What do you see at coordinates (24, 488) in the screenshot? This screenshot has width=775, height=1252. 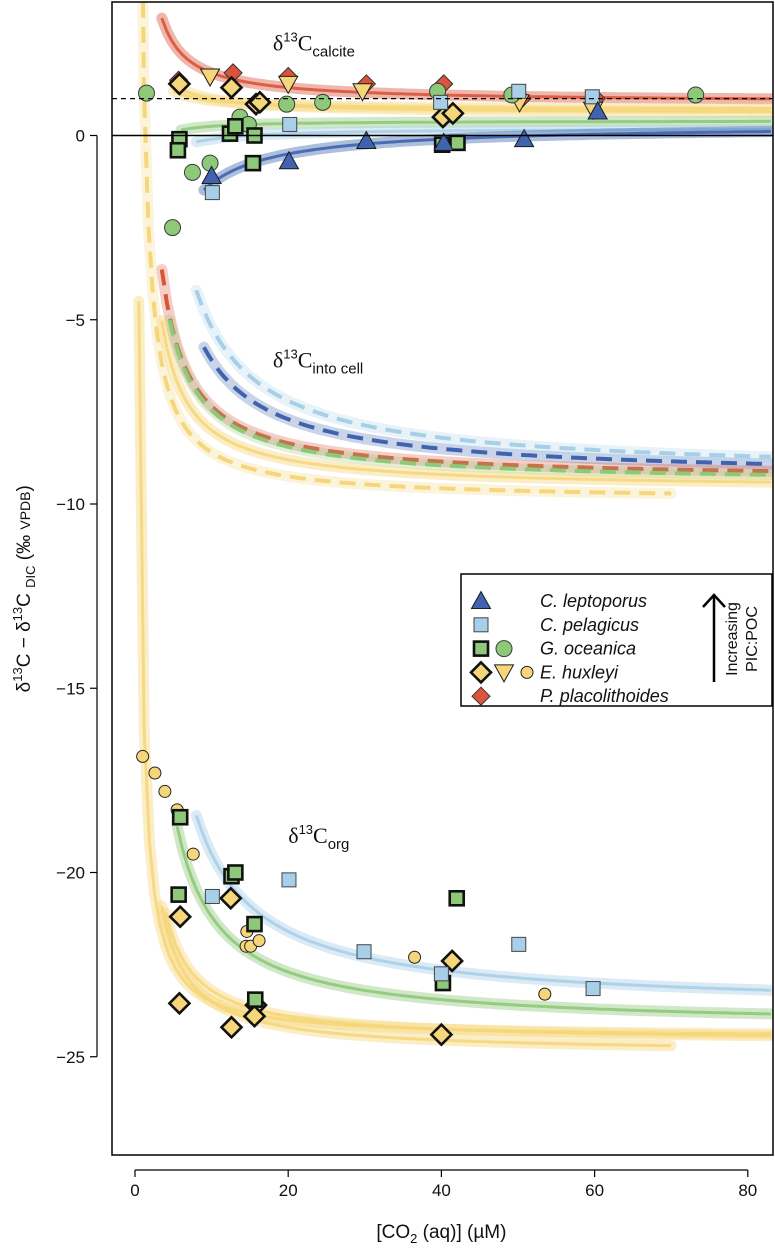 I see `y-axis-title-part: )` at bounding box center [24, 488].